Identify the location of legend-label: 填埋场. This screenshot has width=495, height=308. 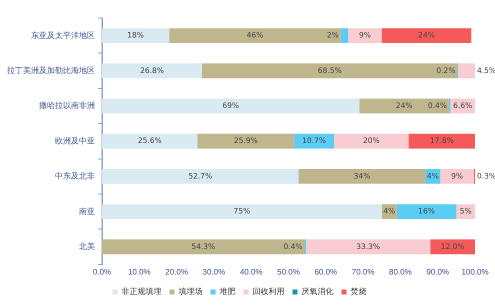
(190, 291).